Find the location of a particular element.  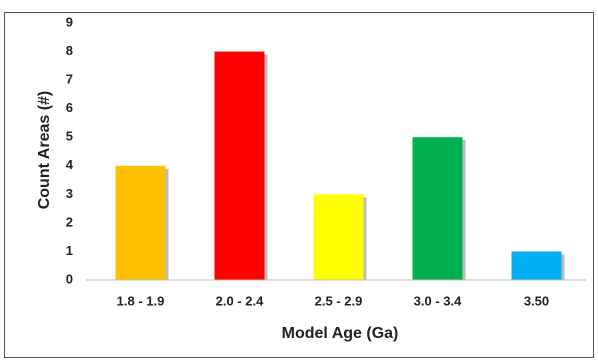

x-tick-label: 2.5 - 2.9 is located at coordinates (339, 300).